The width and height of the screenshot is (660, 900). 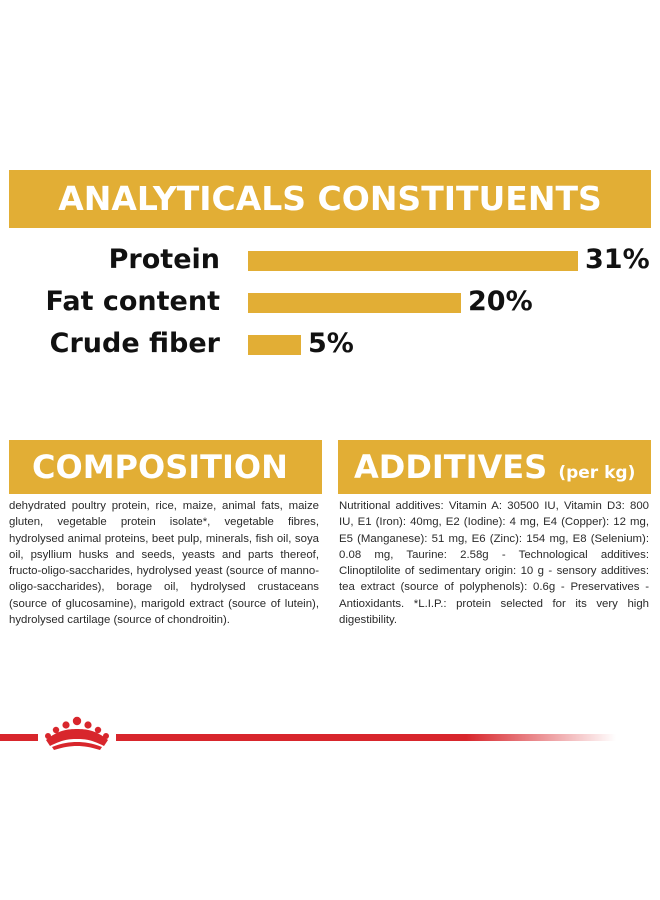 I want to click on fat-label: Fat content, so click(x=132, y=301).